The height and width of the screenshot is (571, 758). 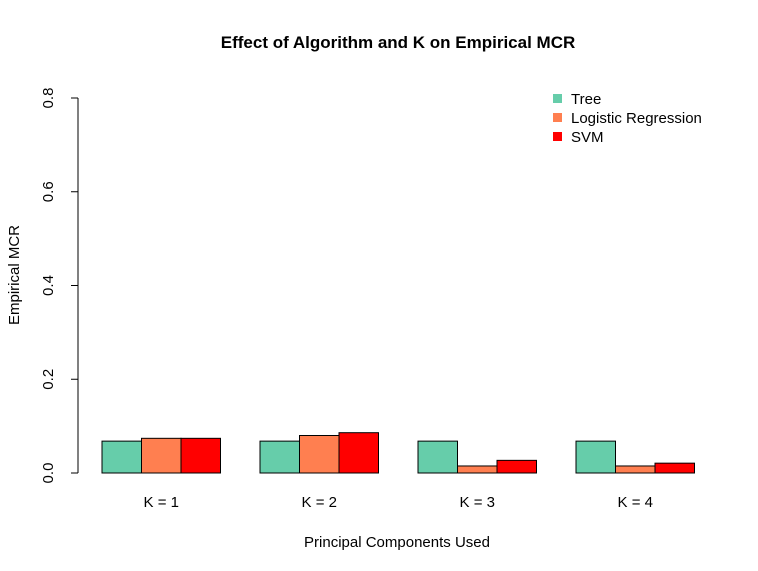 I want to click on y-tick-label: 0.8, so click(x=48, y=98).